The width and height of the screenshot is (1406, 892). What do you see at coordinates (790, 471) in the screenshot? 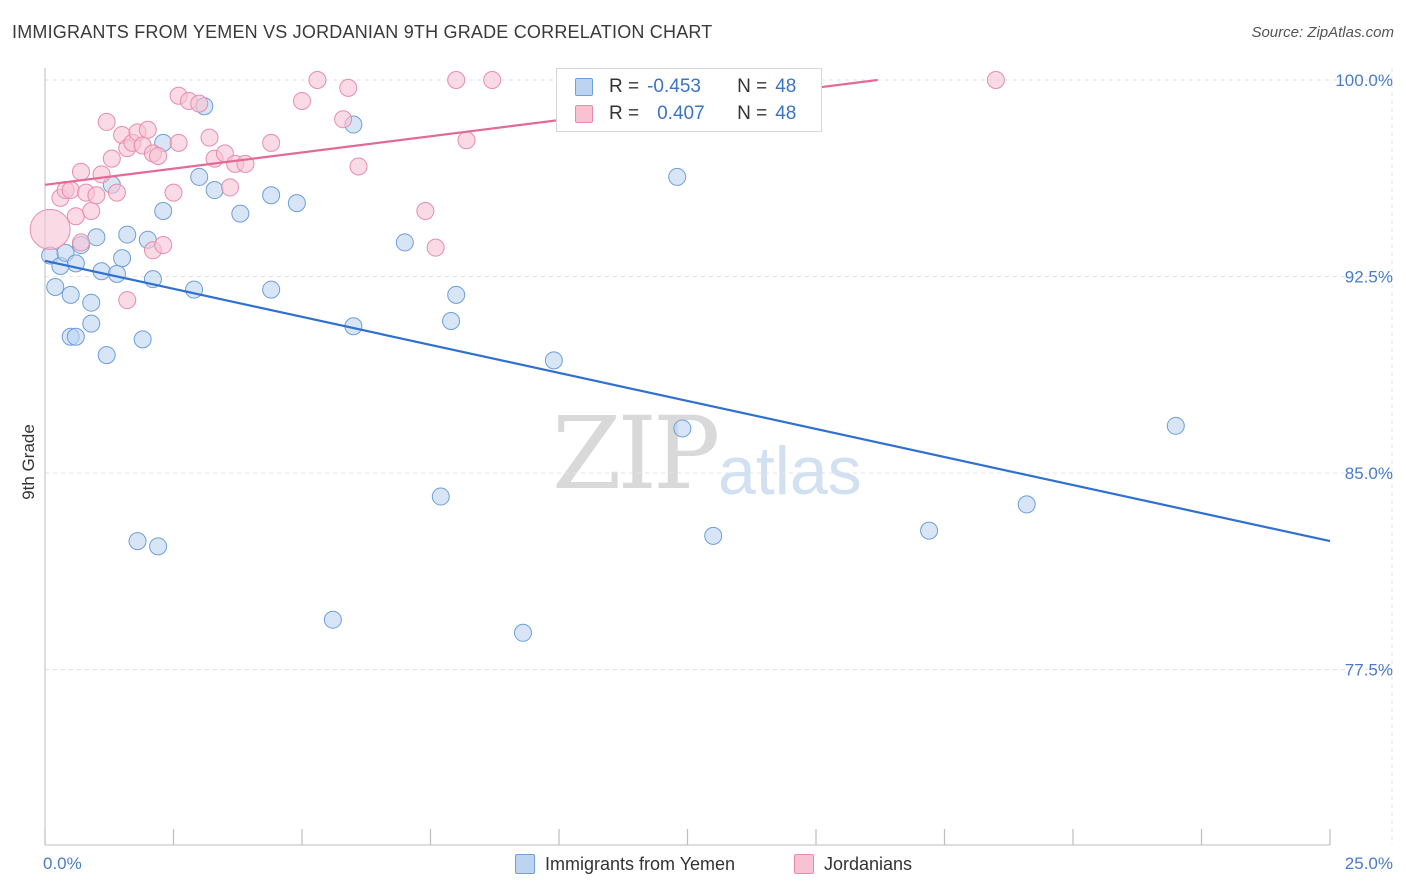
I see `watermark-atlas: atlas` at bounding box center [790, 471].